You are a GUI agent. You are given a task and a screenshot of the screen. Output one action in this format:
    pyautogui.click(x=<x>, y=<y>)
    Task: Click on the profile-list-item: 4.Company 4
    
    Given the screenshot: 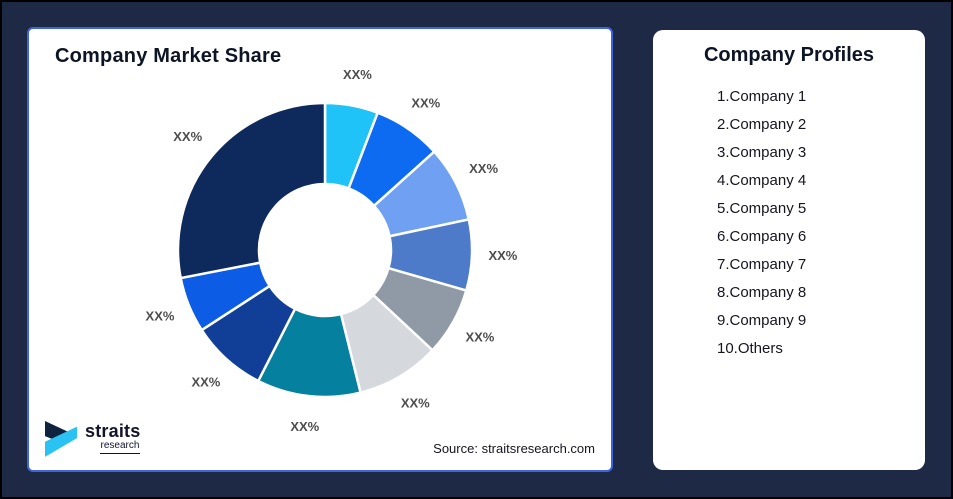 What is the action you would take?
    pyautogui.click(x=762, y=180)
    